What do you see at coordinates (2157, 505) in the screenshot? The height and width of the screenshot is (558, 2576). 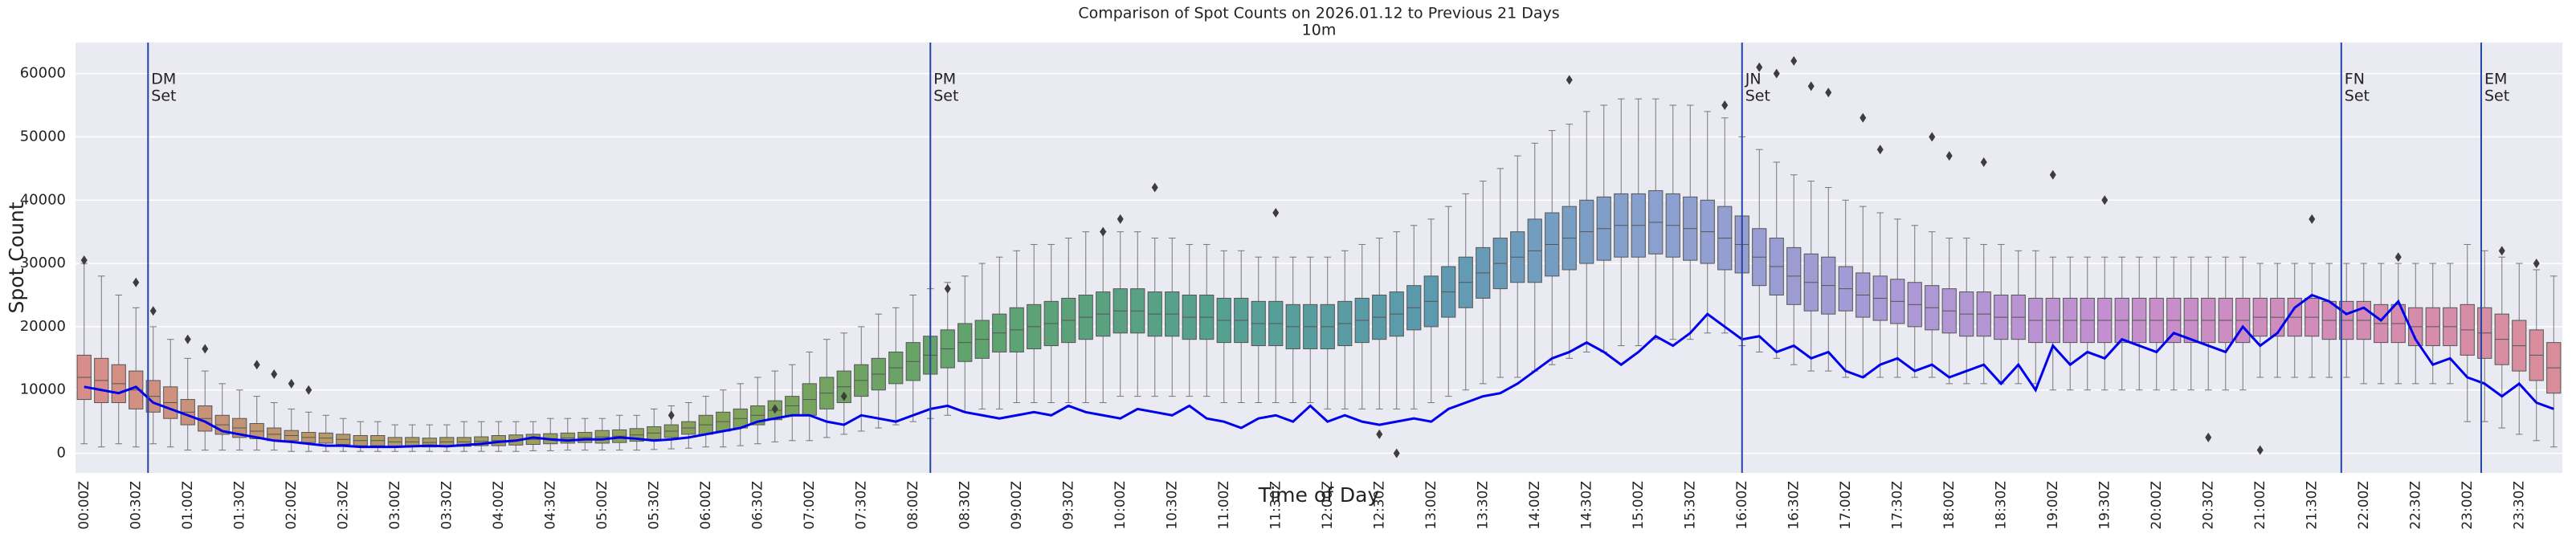 I see `x-tick-label: 20:00Z` at bounding box center [2157, 505].